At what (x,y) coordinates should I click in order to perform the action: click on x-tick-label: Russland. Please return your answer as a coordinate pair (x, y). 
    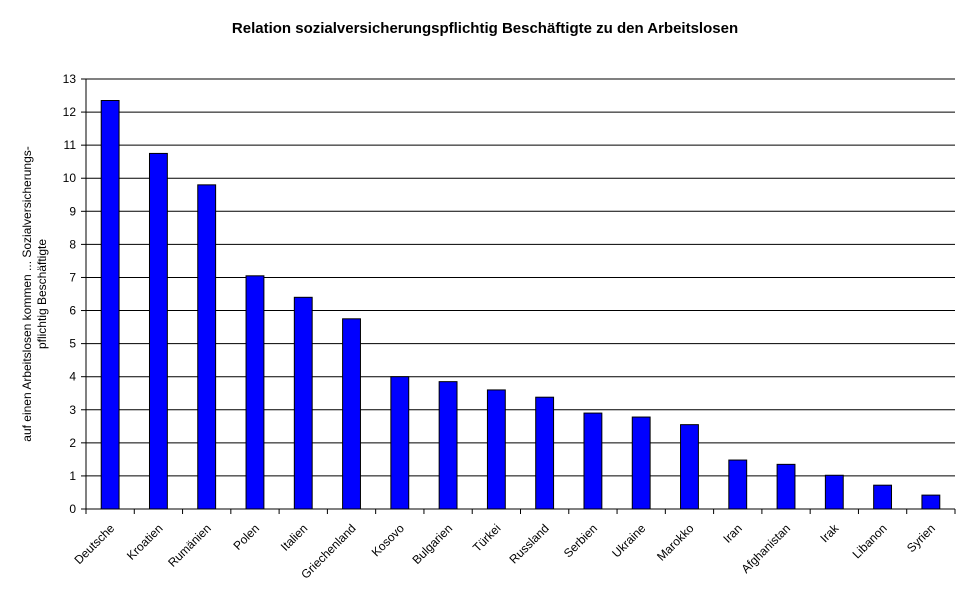
    Looking at the image, I should click on (528, 543).